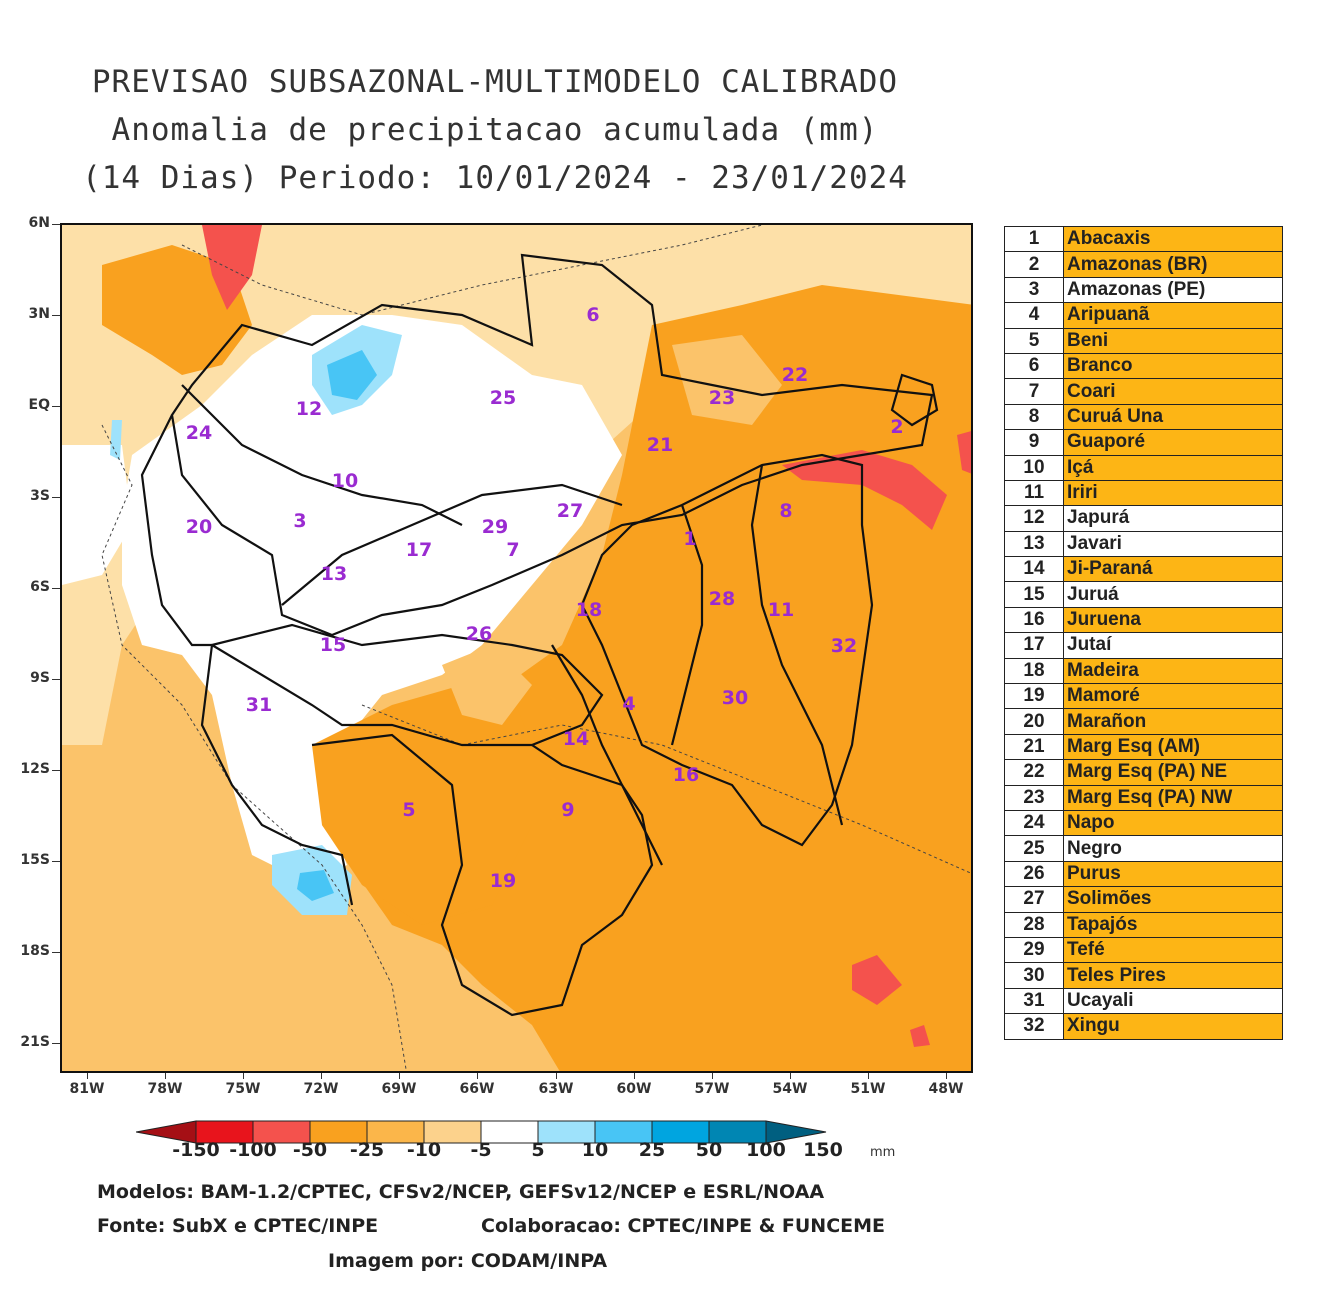 Image resolution: width=1333 pixels, height=1297 pixels. What do you see at coordinates (589, 610) in the screenshot?
I see `basin-label-18: 18` at bounding box center [589, 610].